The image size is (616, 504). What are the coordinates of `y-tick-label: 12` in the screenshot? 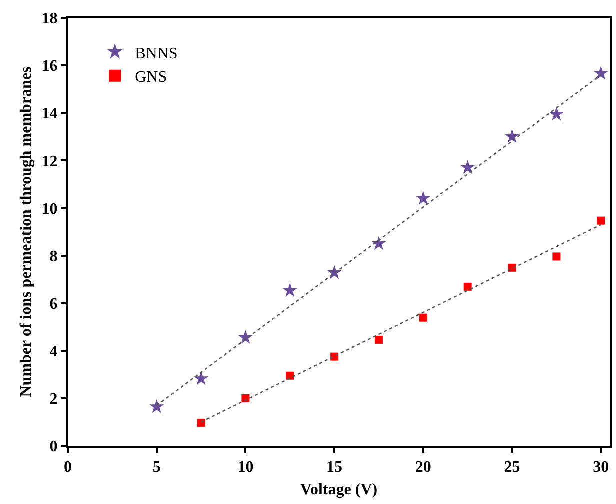 It's located at (50, 161).